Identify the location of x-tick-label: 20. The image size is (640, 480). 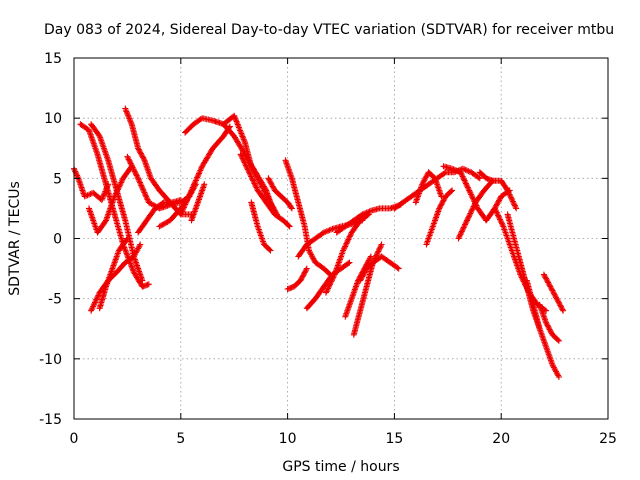
(501, 439).